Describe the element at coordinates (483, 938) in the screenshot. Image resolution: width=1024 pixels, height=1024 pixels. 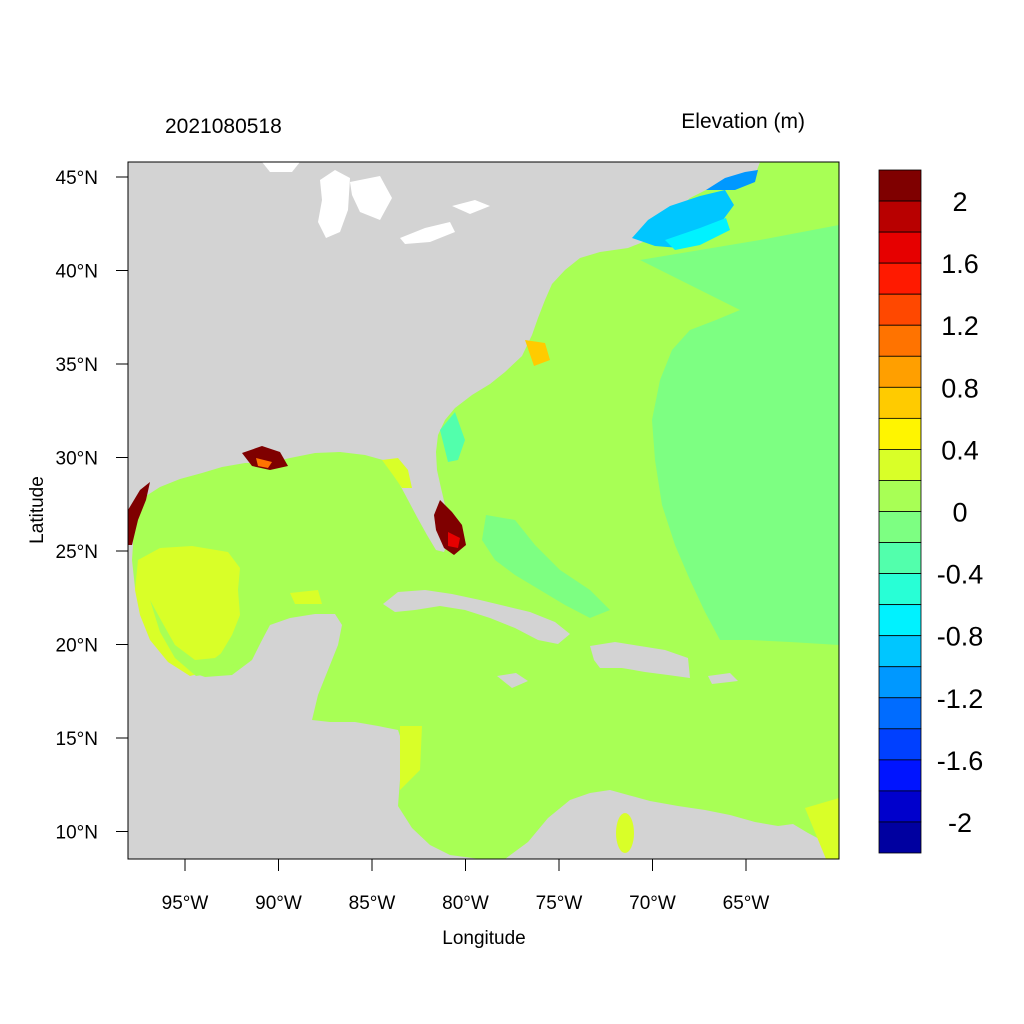
I see `x-axis-title: Longitude` at that location.